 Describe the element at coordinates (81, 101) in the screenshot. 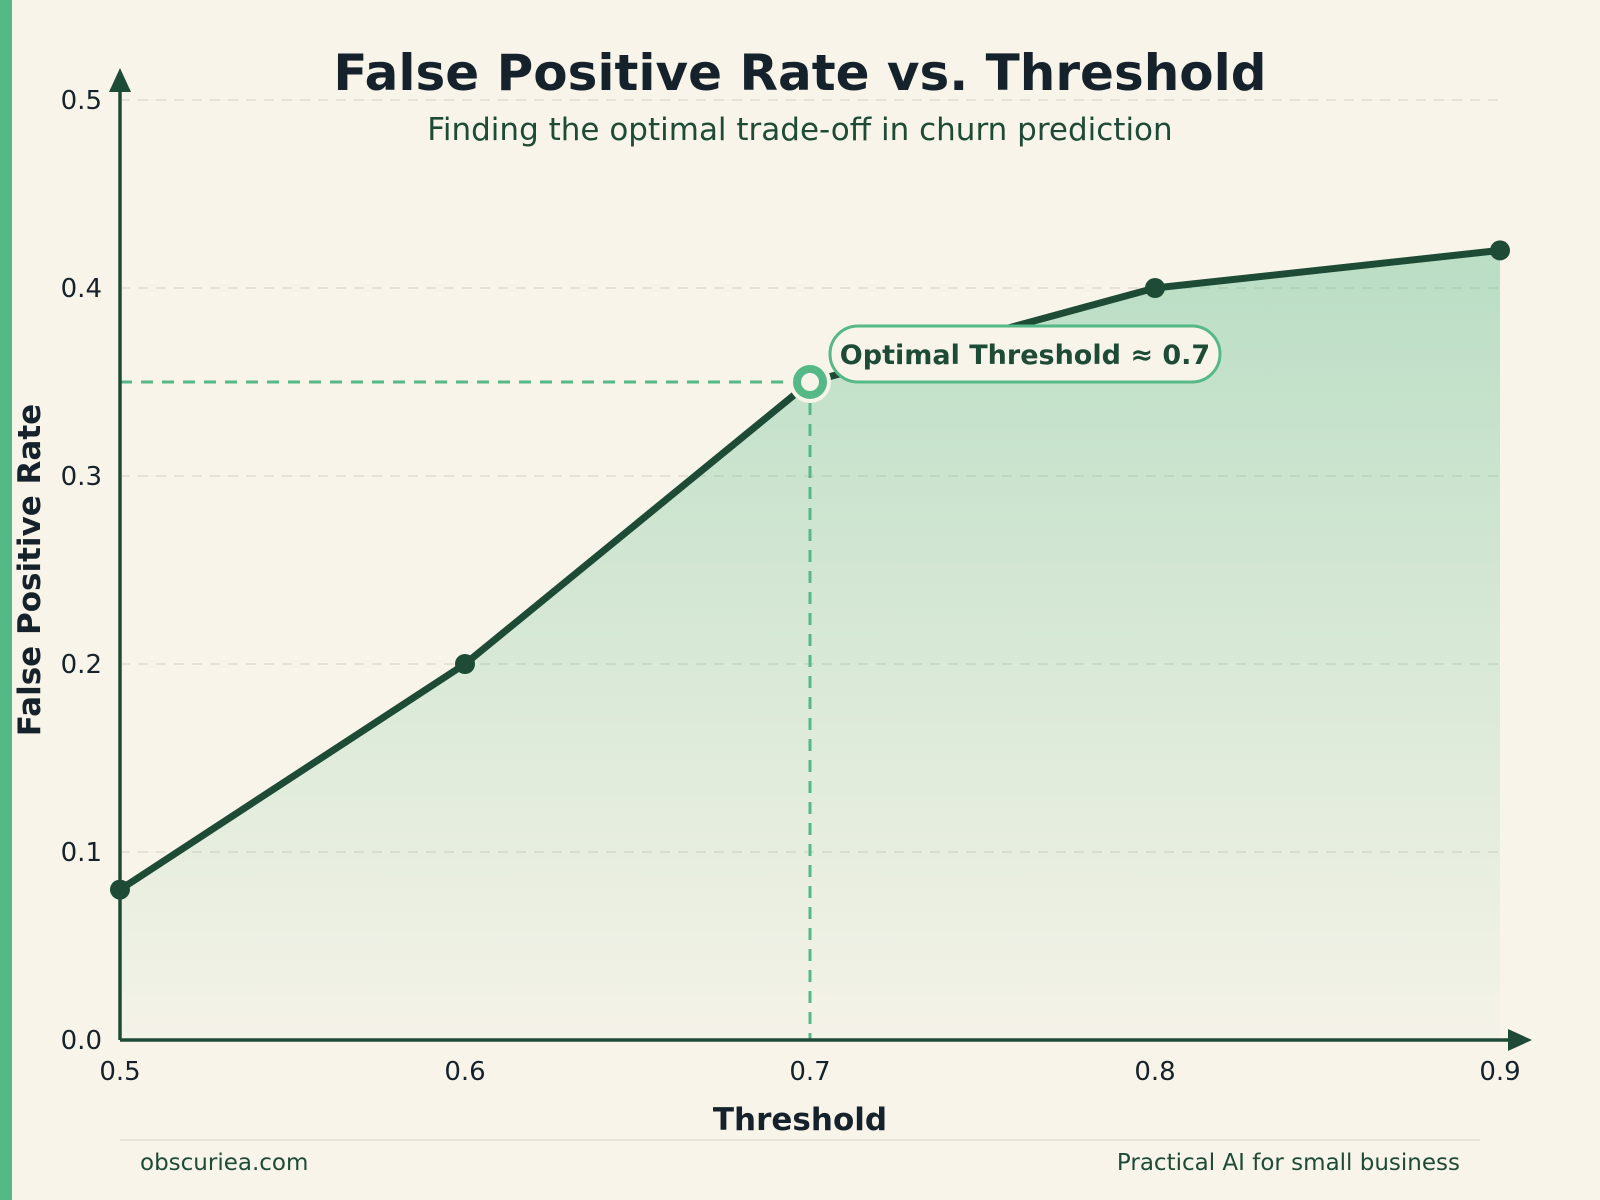

I see `y-tick-label: 0.5` at that location.